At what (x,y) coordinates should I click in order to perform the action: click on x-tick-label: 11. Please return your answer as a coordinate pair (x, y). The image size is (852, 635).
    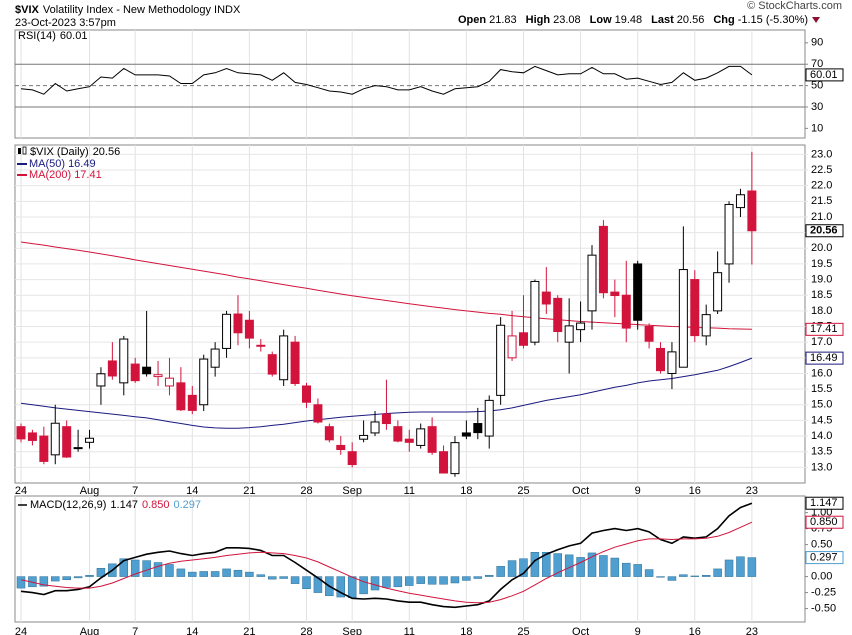
    Looking at the image, I should click on (409, 630).